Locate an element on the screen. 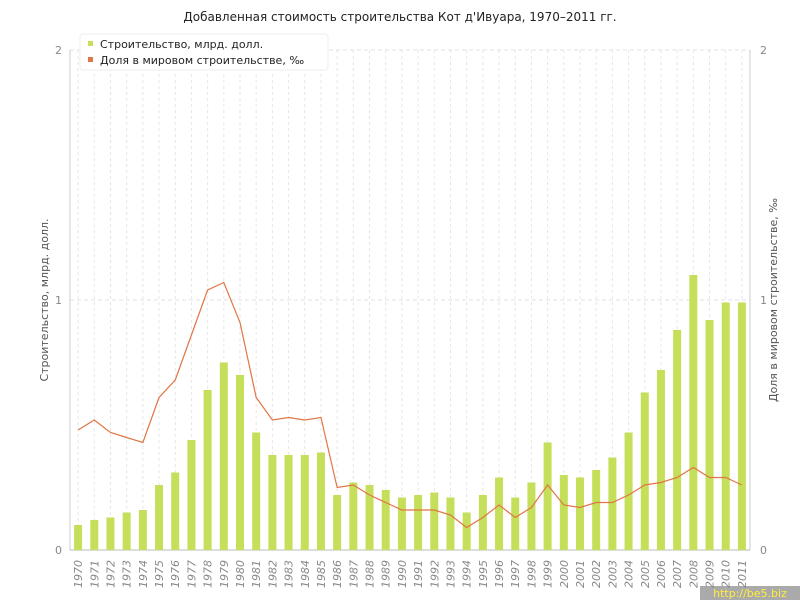 The width and height of the screenshot is (800, 600). x-tick-label: 2001 is located at coordinates (580, 574).